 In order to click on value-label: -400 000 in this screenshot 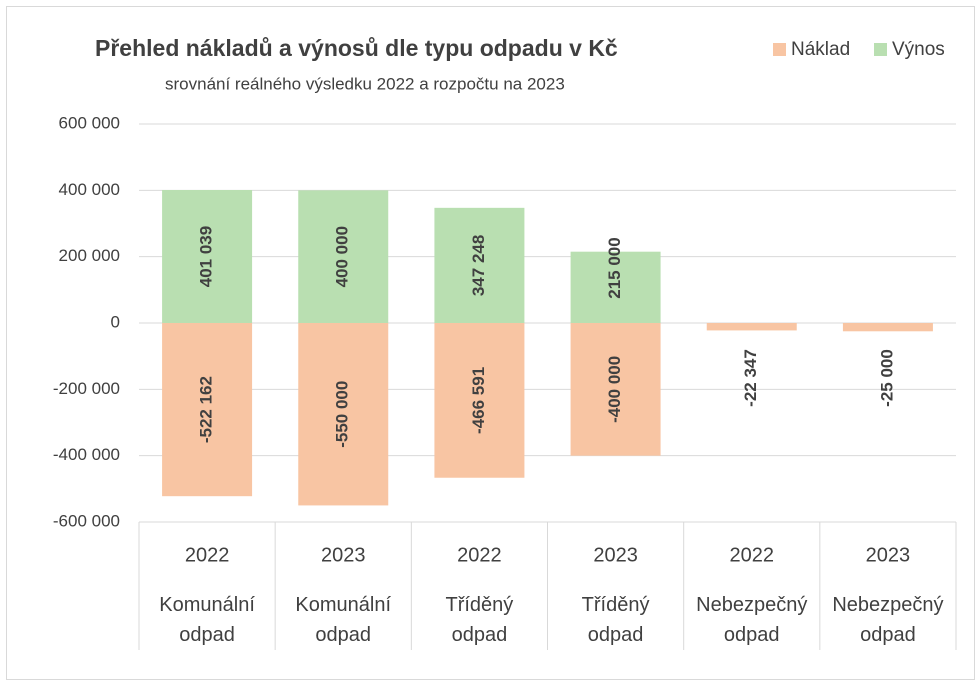, I will do `click(614, 389)`.